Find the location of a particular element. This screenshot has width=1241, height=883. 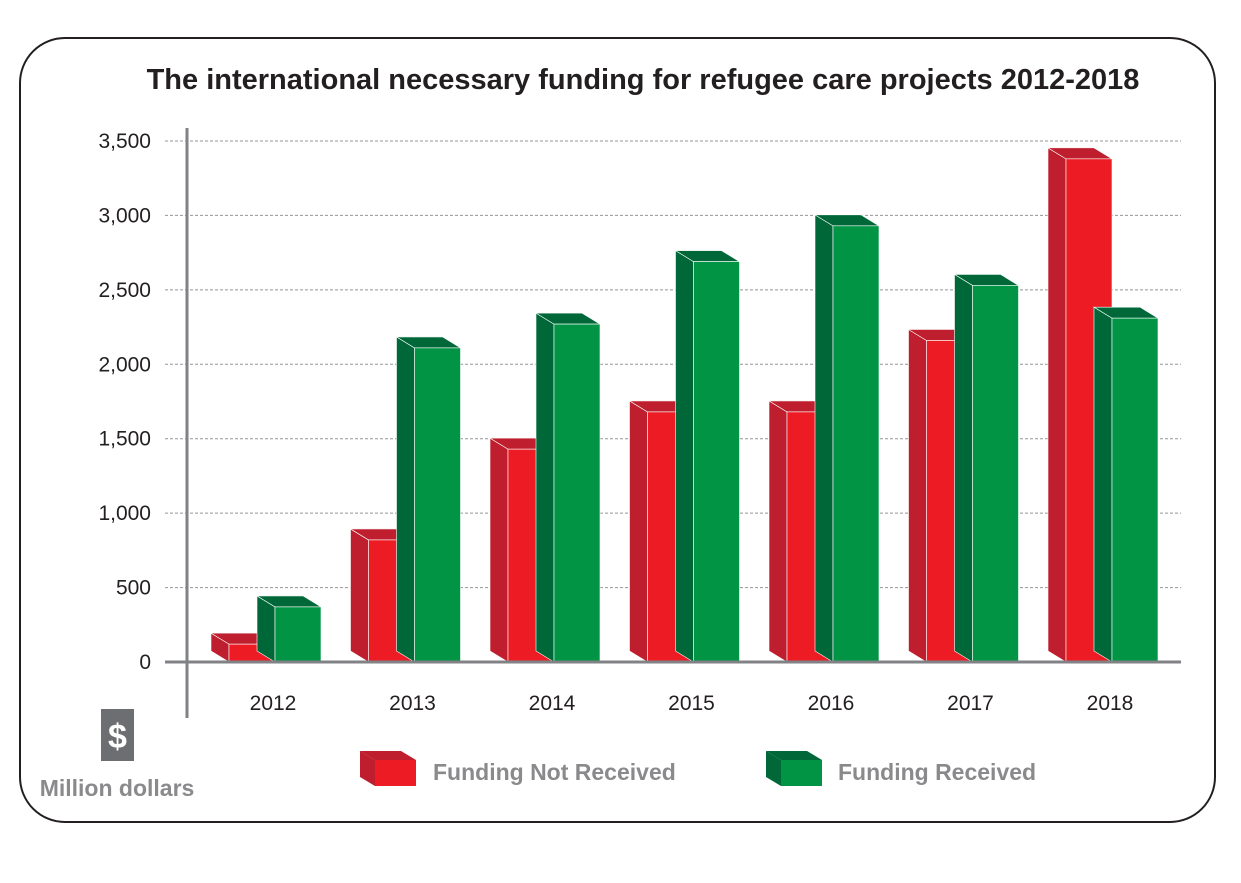

x-tick-label: 2013 is located at coordinates (412, 703).